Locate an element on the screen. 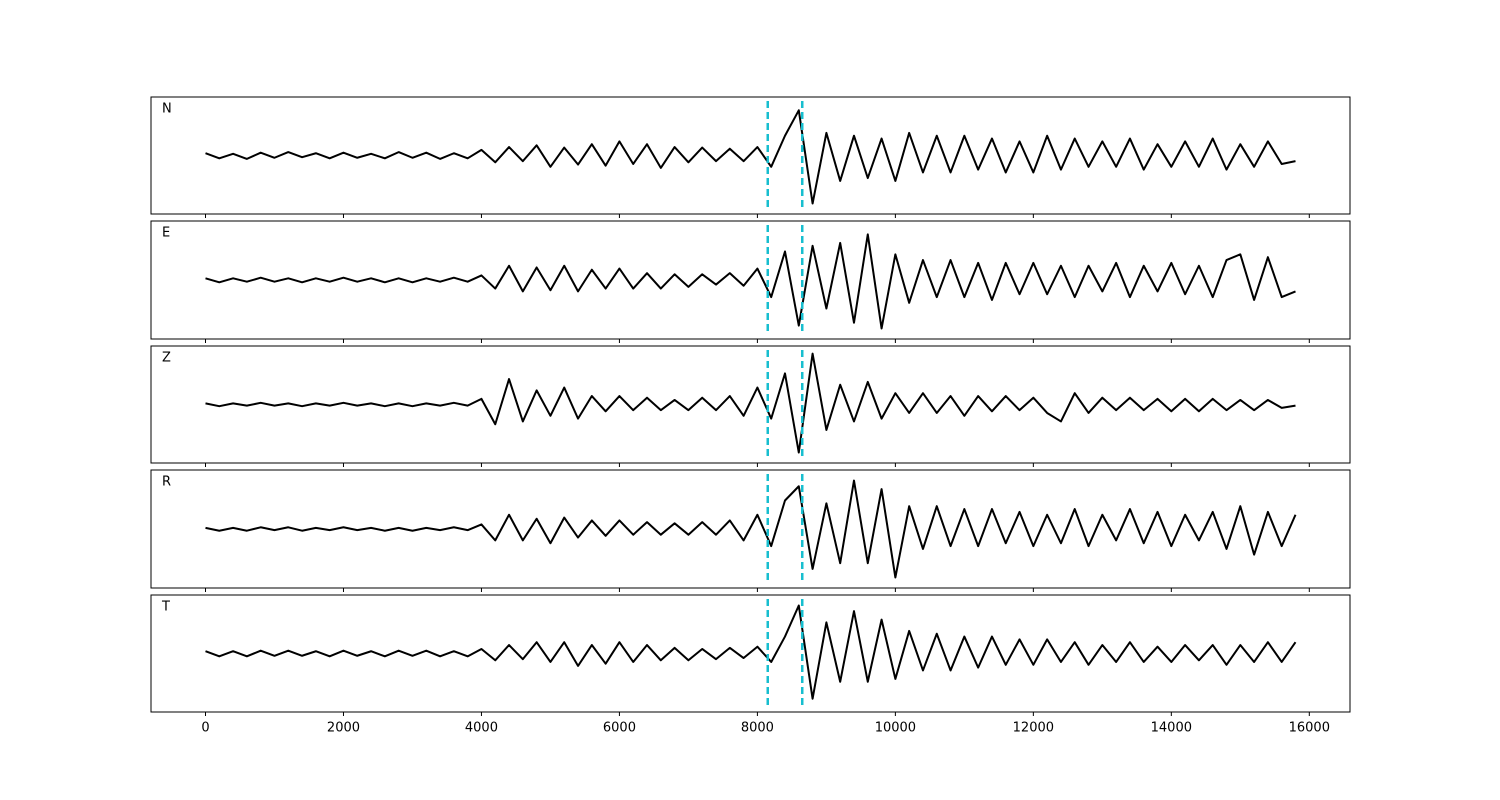 This screenshot has width=1500, height=800. x-tick-label: 12000 is located at coordinates (1033, 728).